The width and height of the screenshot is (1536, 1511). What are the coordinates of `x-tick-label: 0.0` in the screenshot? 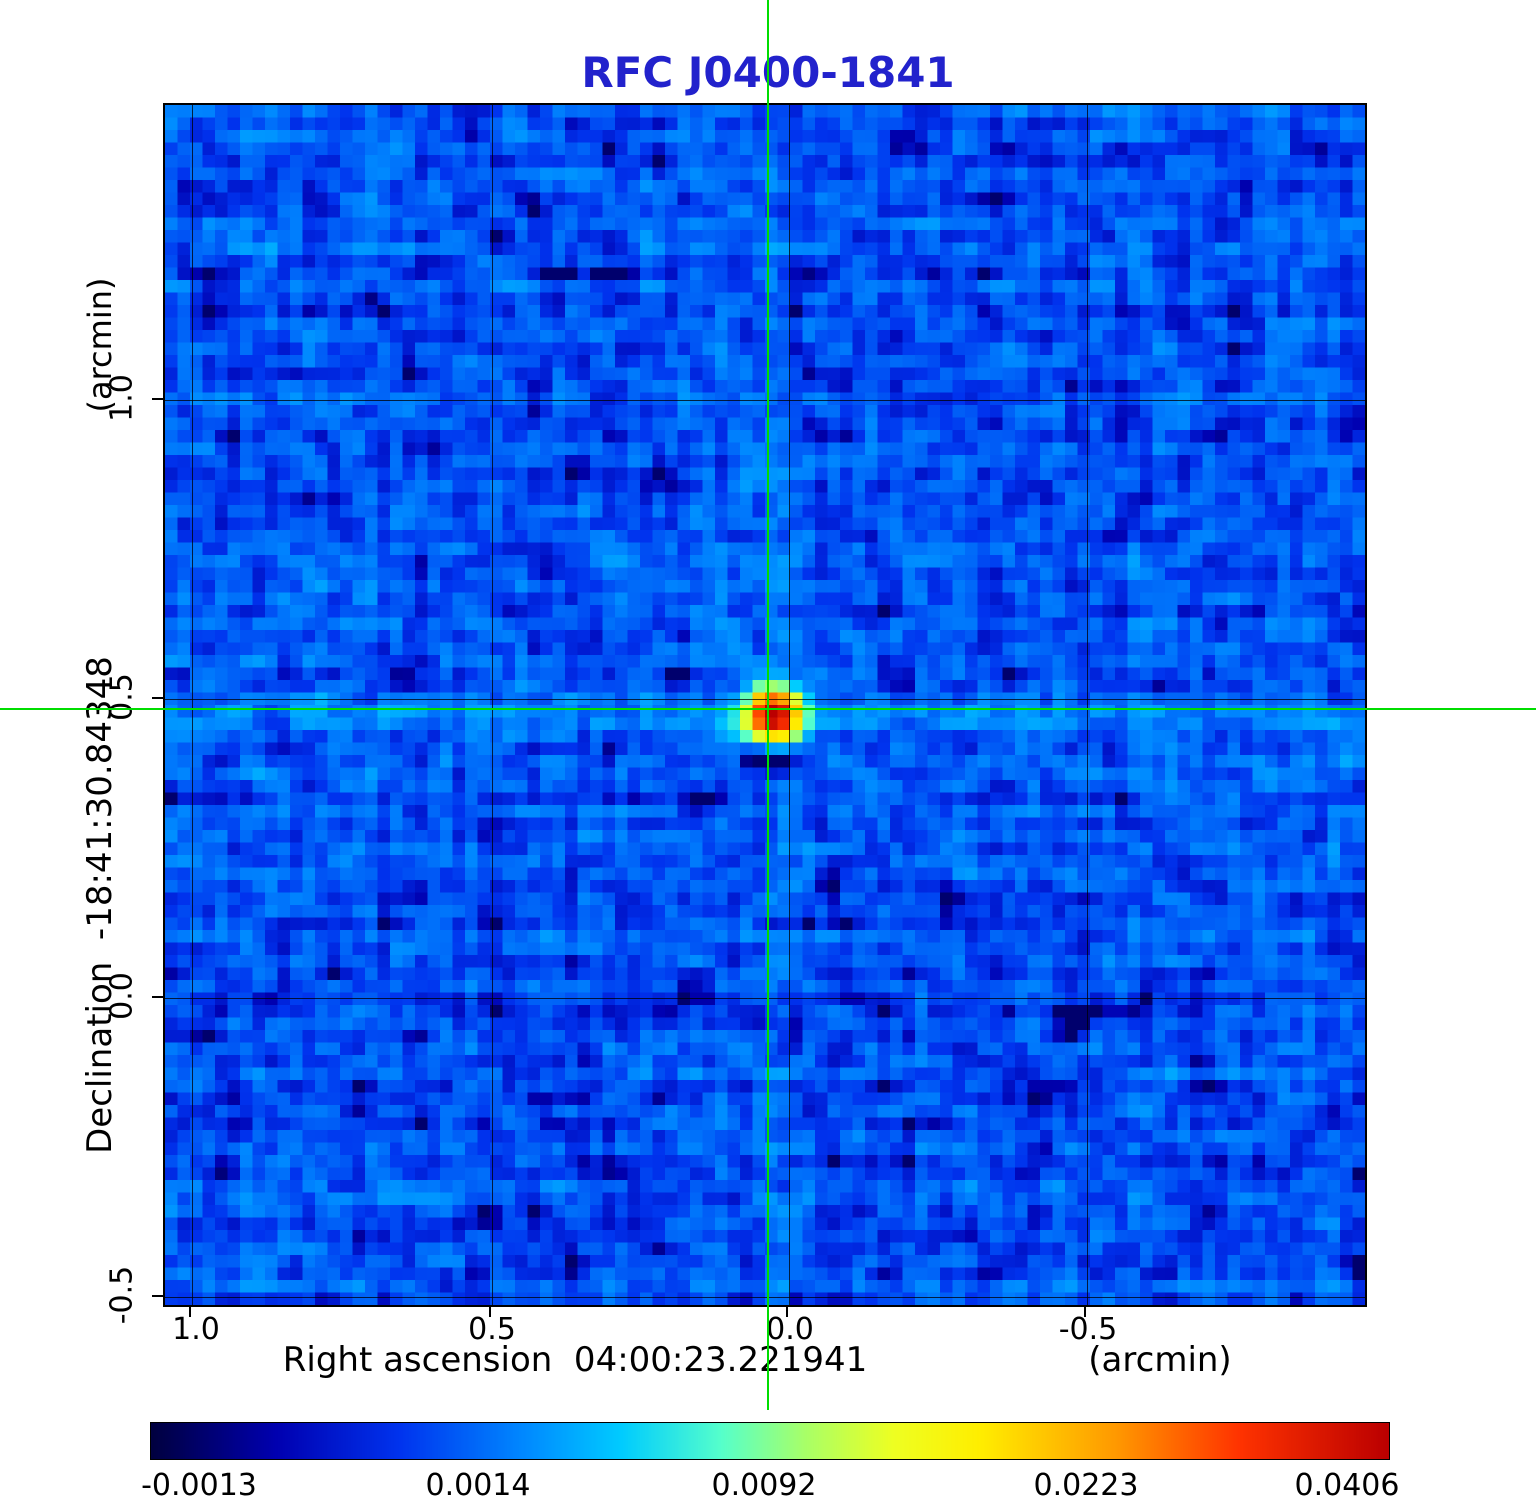 It's located at (790, 1329).